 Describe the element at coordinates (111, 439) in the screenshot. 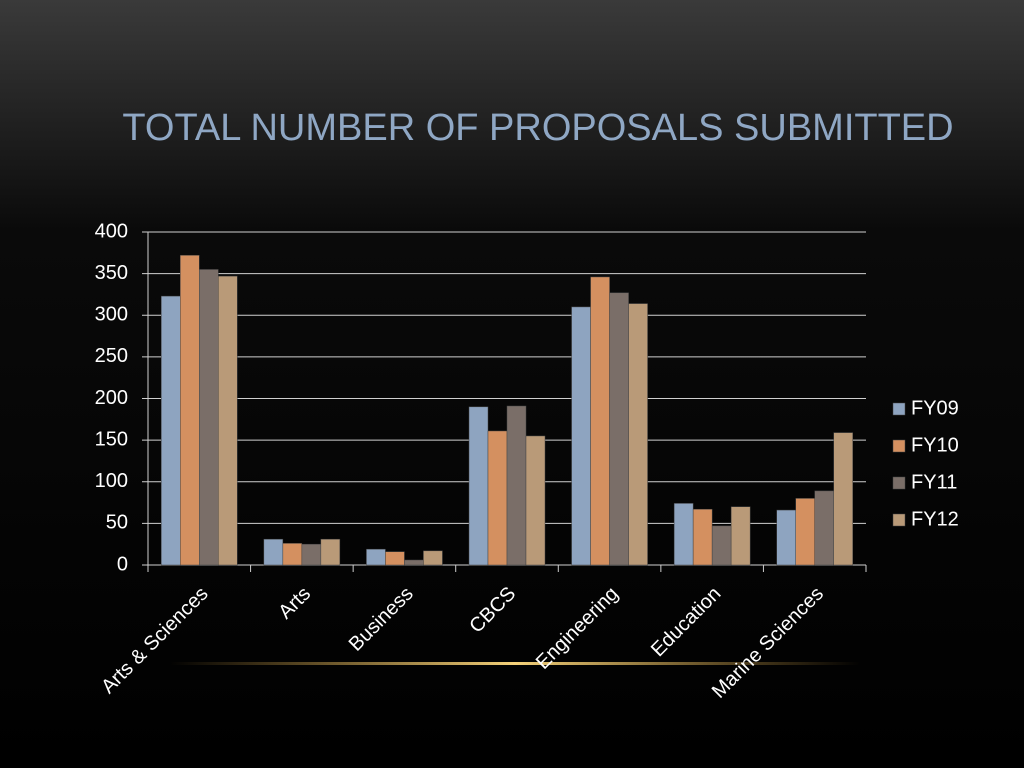

I see `y-tick-label: 150` at that location.